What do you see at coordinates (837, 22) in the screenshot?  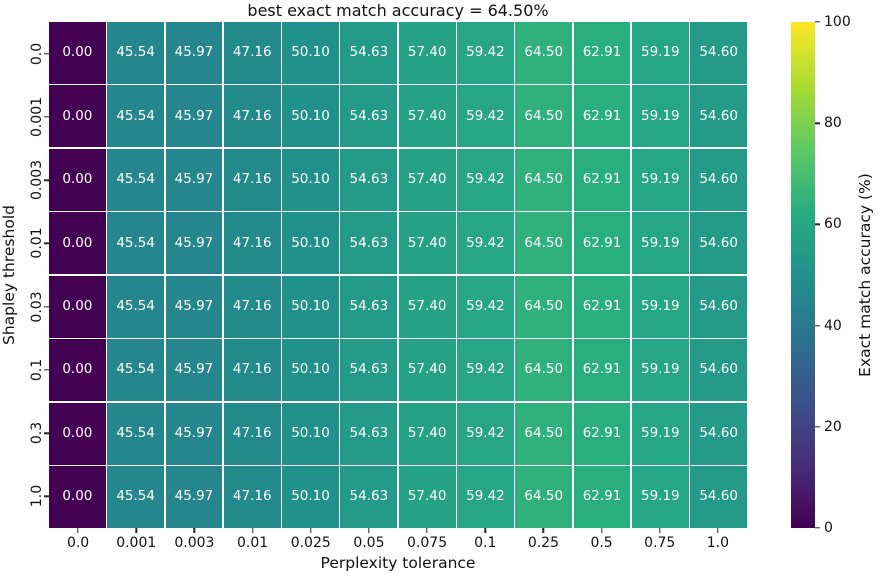 I see `colorbar-tick-label: 100` at bounding box center [837, 22].